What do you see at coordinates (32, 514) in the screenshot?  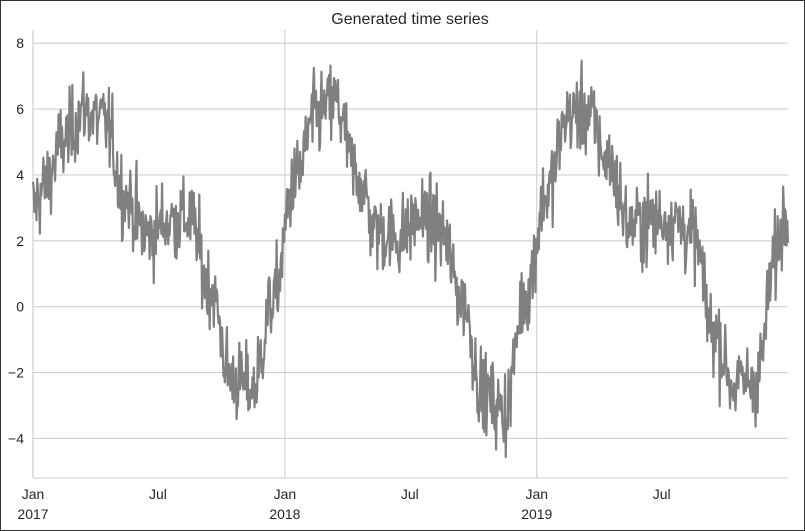 I see `x-tick-year-label: 2017` at bounding box center [32, 514].